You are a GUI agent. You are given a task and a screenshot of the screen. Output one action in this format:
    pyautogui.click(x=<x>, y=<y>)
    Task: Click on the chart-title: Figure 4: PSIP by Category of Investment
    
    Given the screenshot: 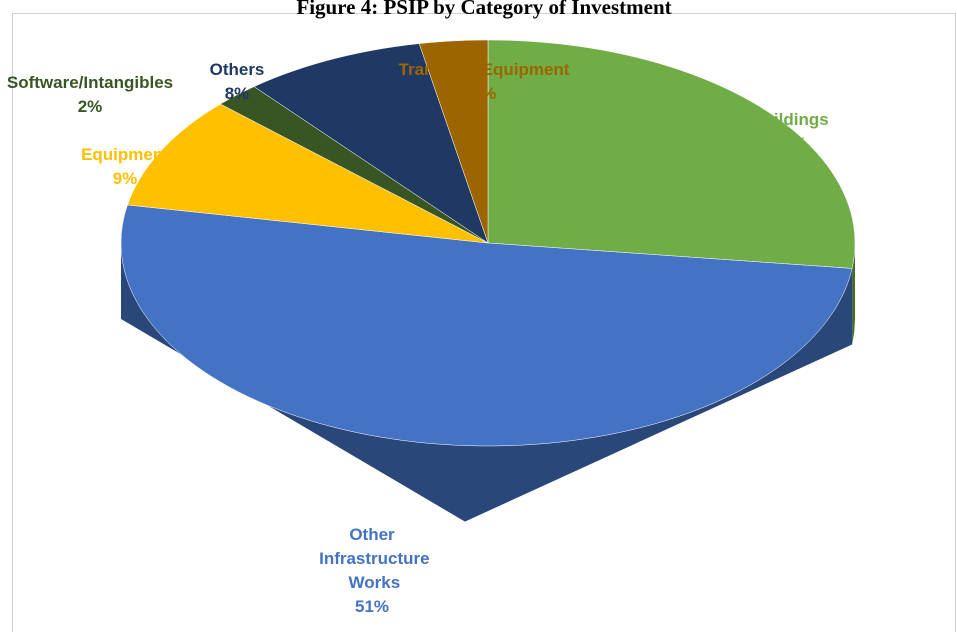 What is the action you would take?
    pyautogui.click(x=483, y=9)
    